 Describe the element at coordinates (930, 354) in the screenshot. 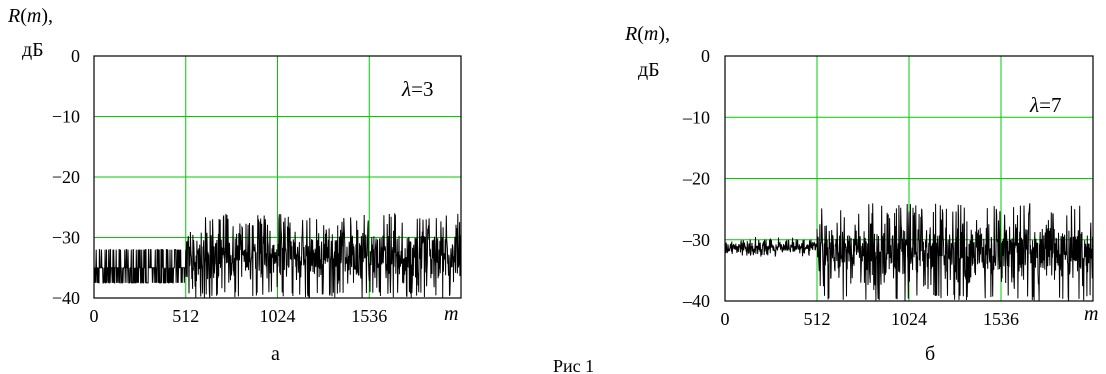

I see `panel-label: б` at that location.